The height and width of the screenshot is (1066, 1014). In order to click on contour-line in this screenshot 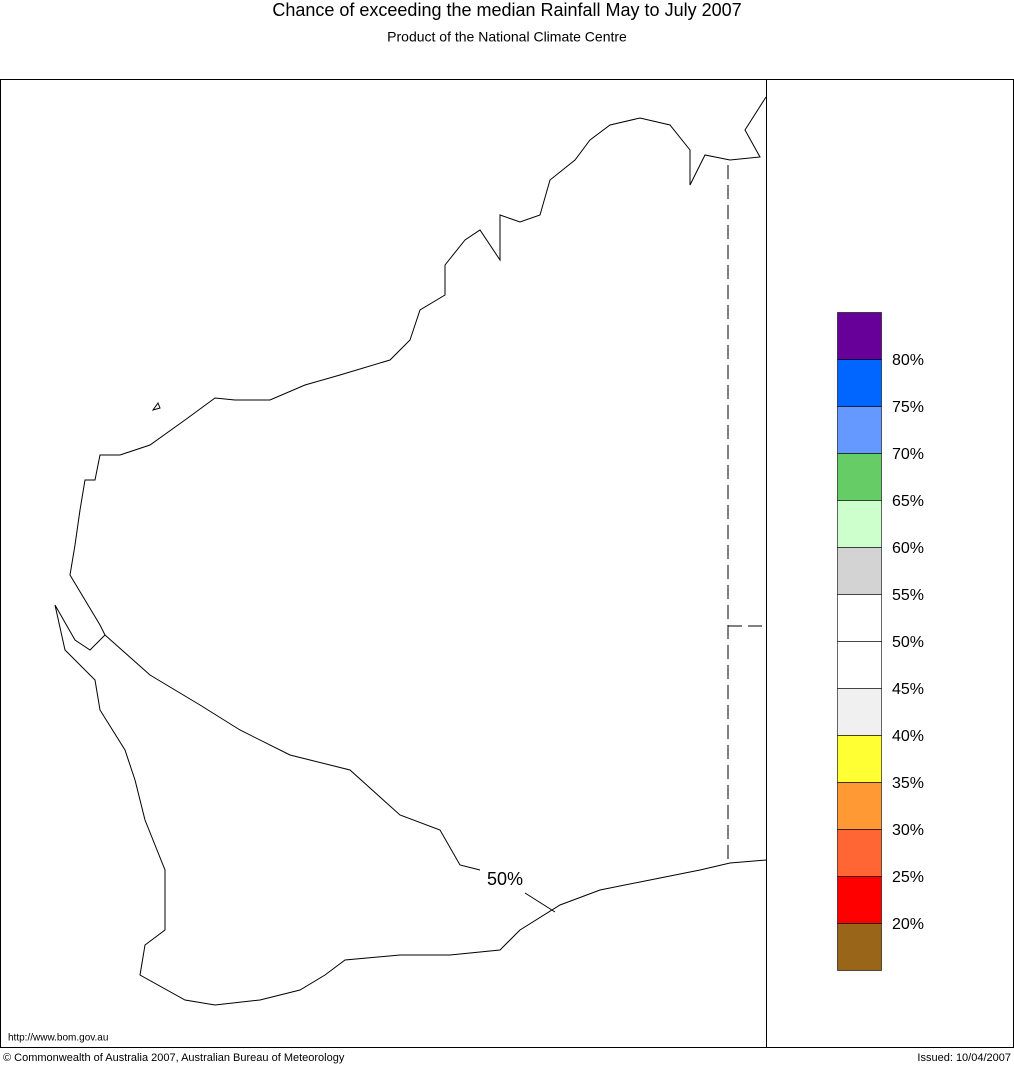, I will do `click(330, 773)`.